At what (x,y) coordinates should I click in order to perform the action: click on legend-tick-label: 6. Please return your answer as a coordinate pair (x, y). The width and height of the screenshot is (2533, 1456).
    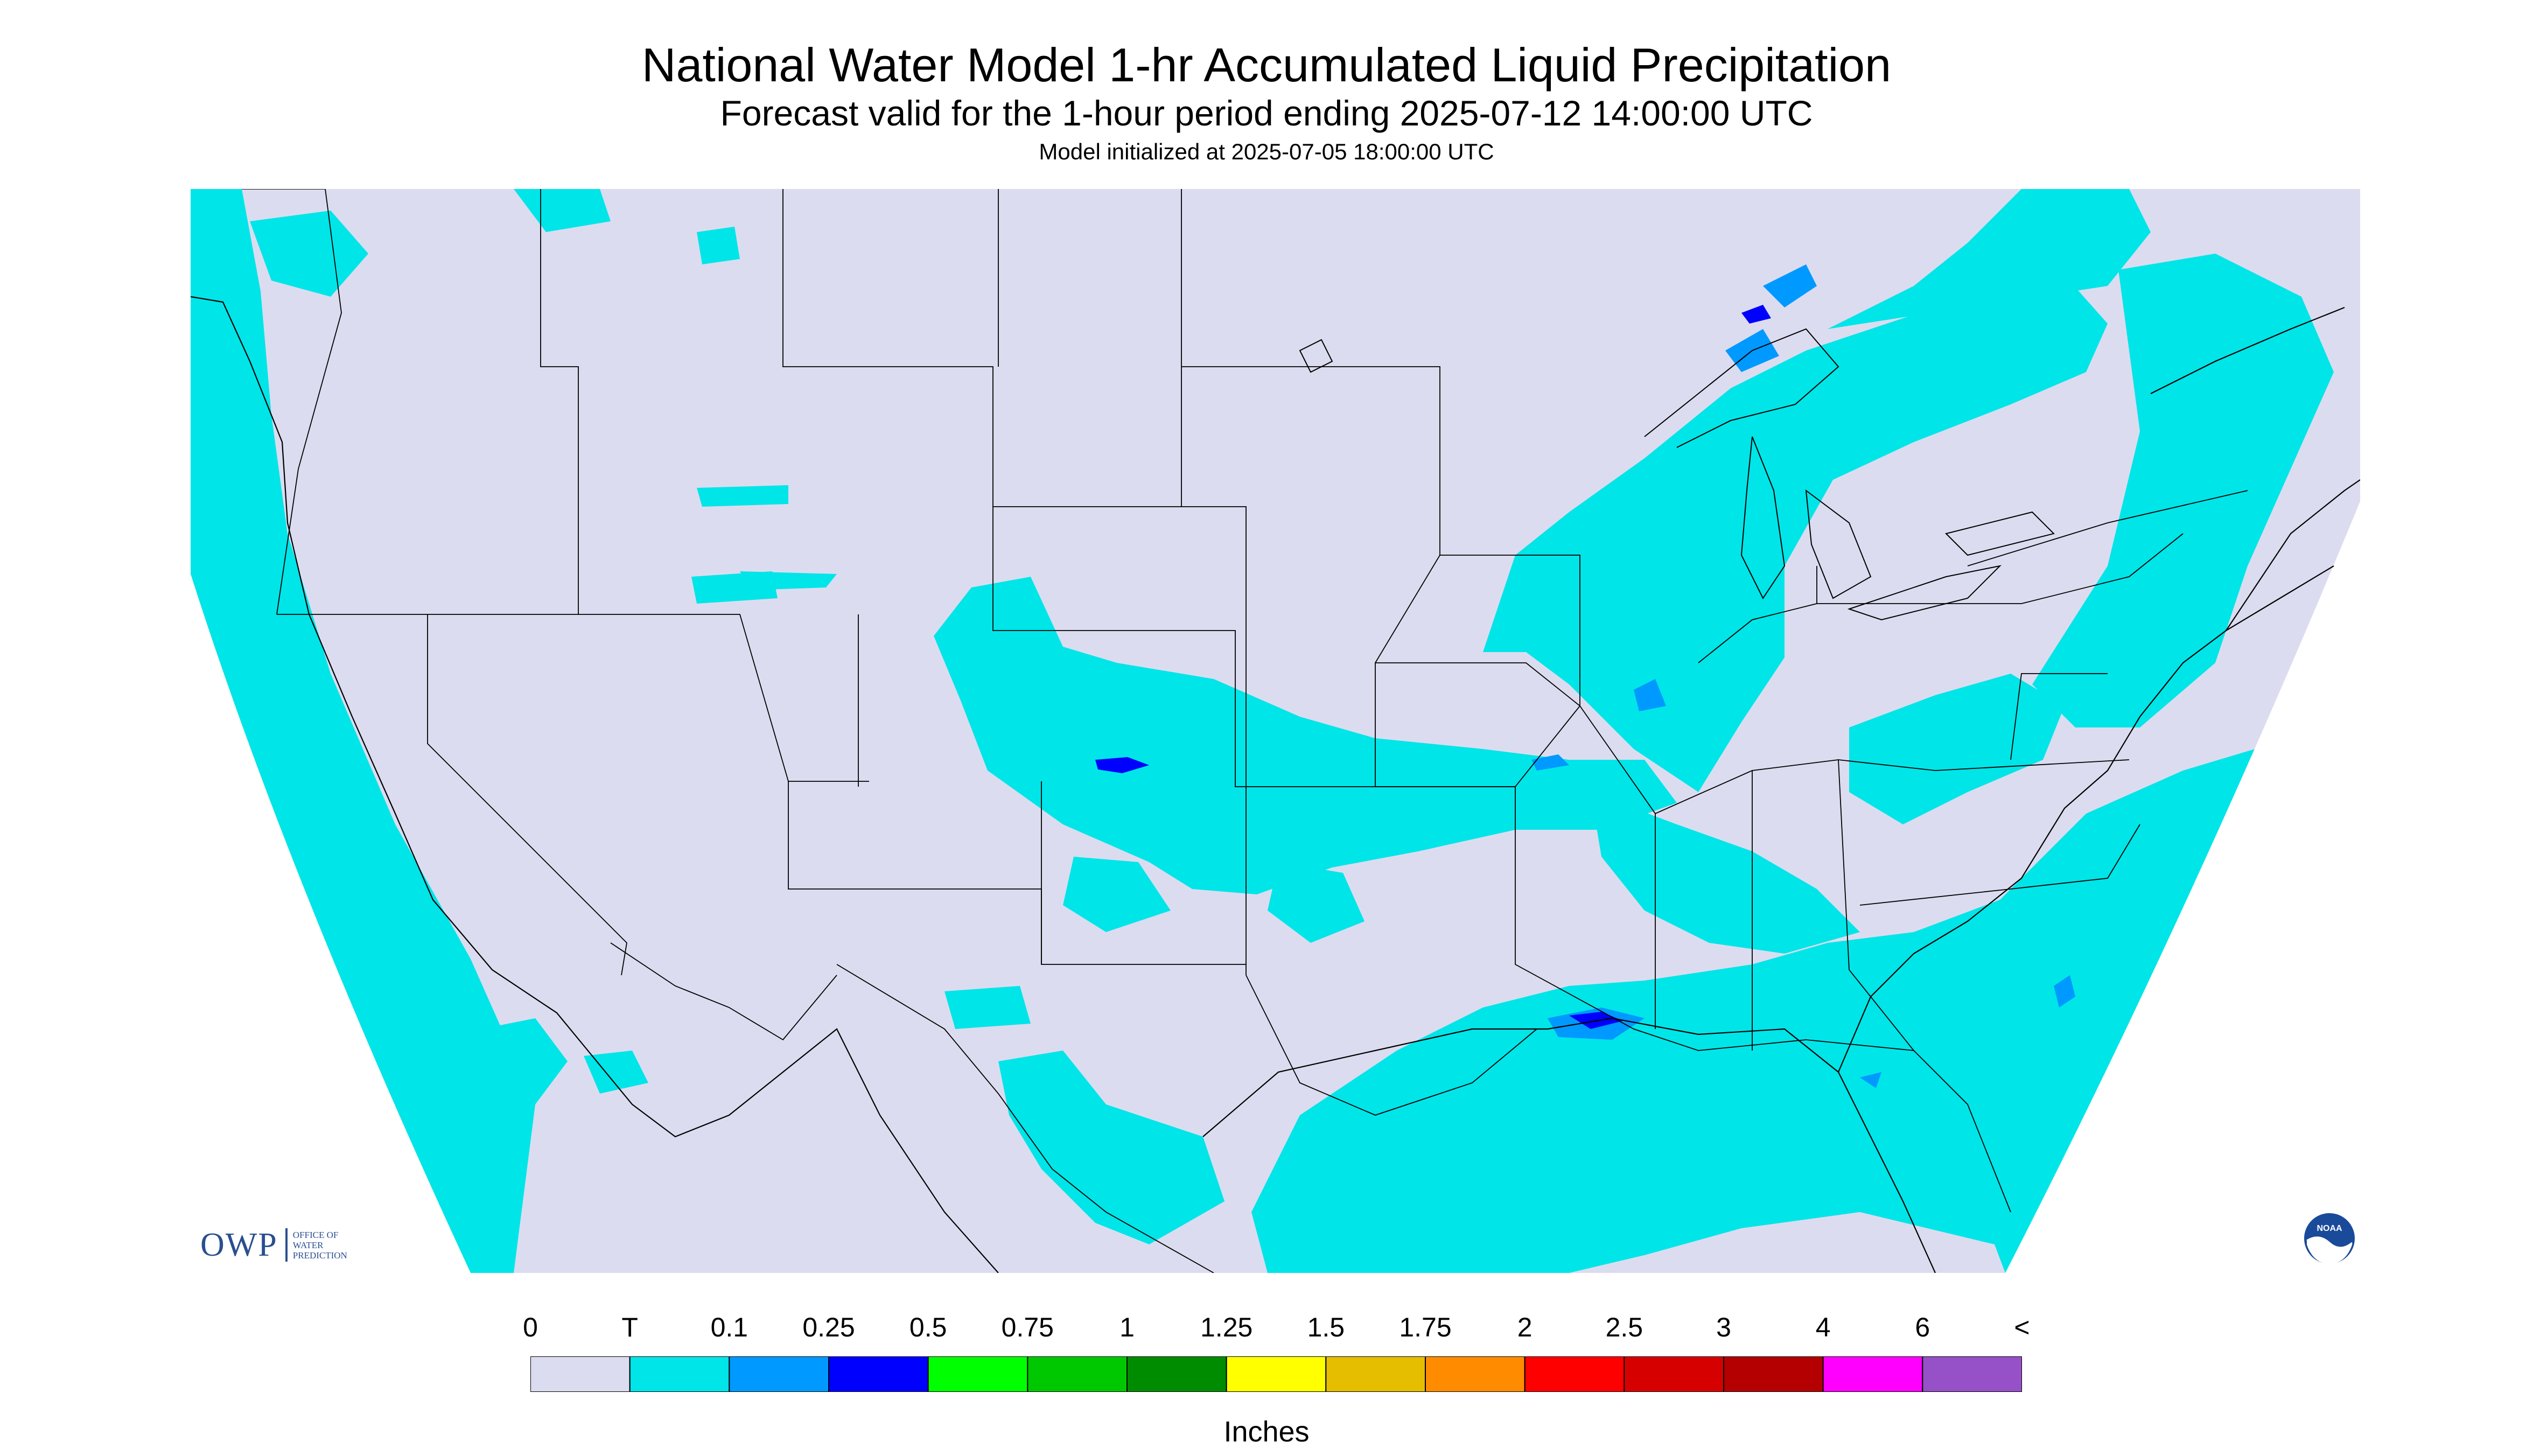
    Looking at the image, I should click on (1922, 1327).